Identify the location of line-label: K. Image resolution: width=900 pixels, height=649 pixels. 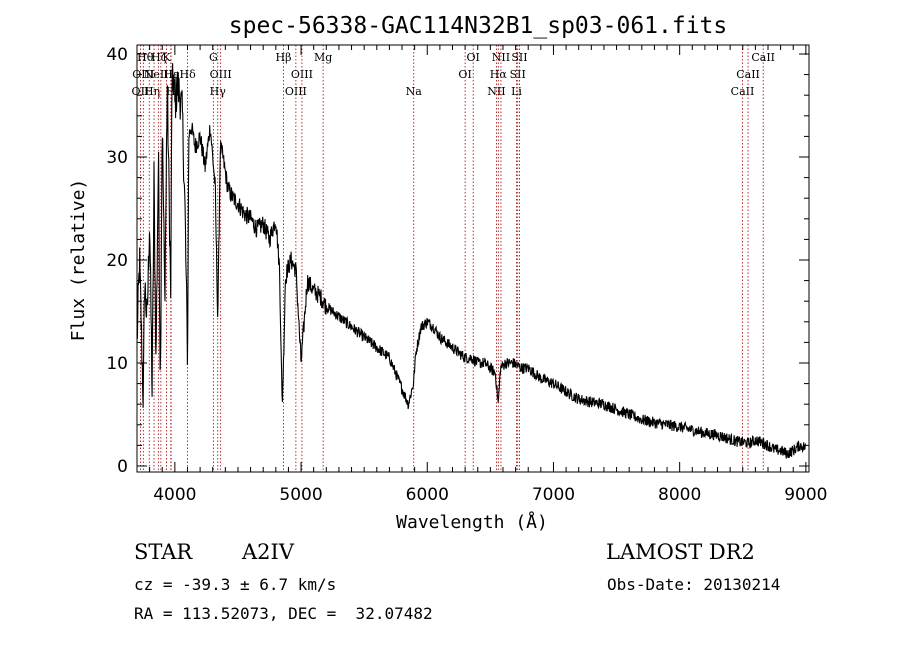
(166, 57).